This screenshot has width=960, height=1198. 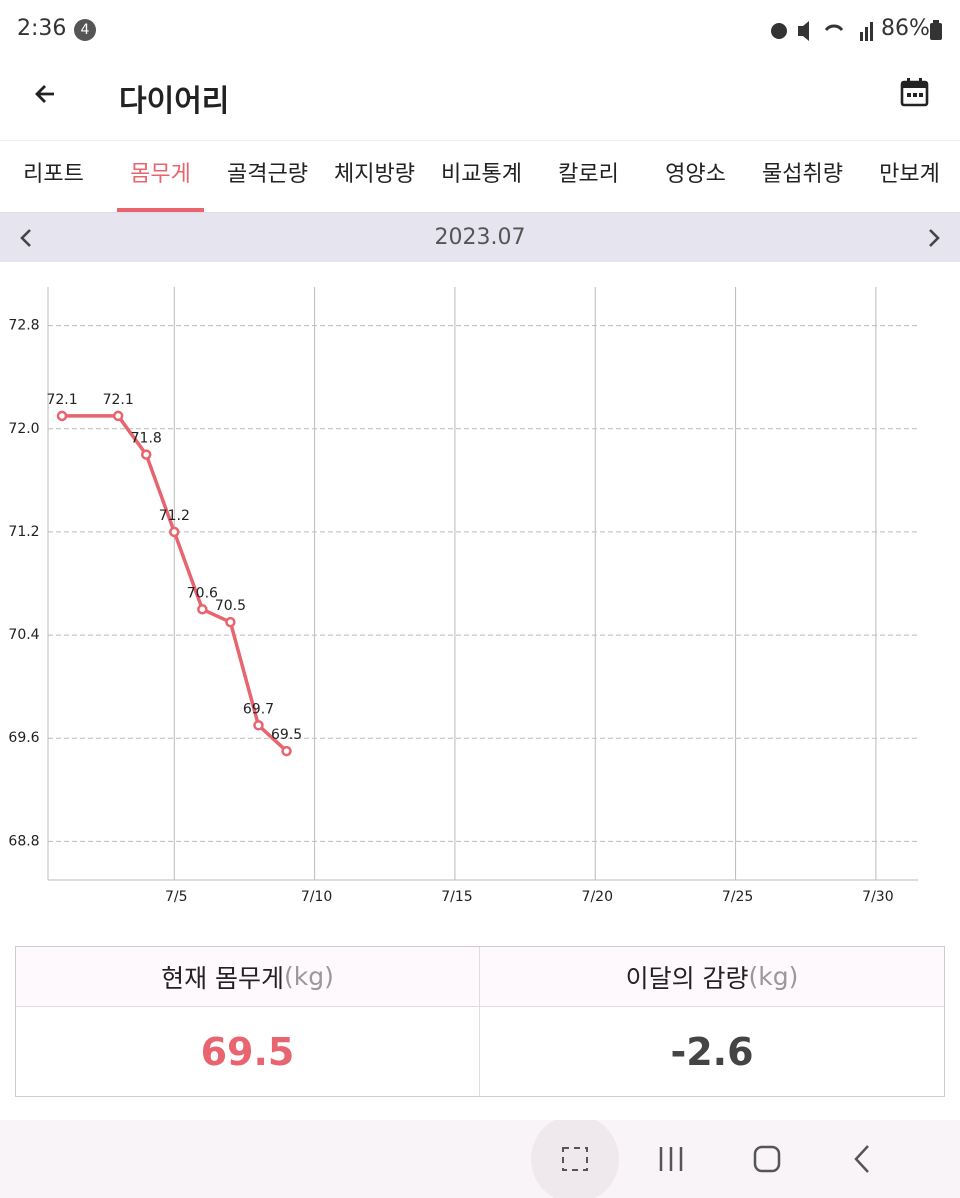 I want to click on data-label: 71.8, so click(x=146, y=439).